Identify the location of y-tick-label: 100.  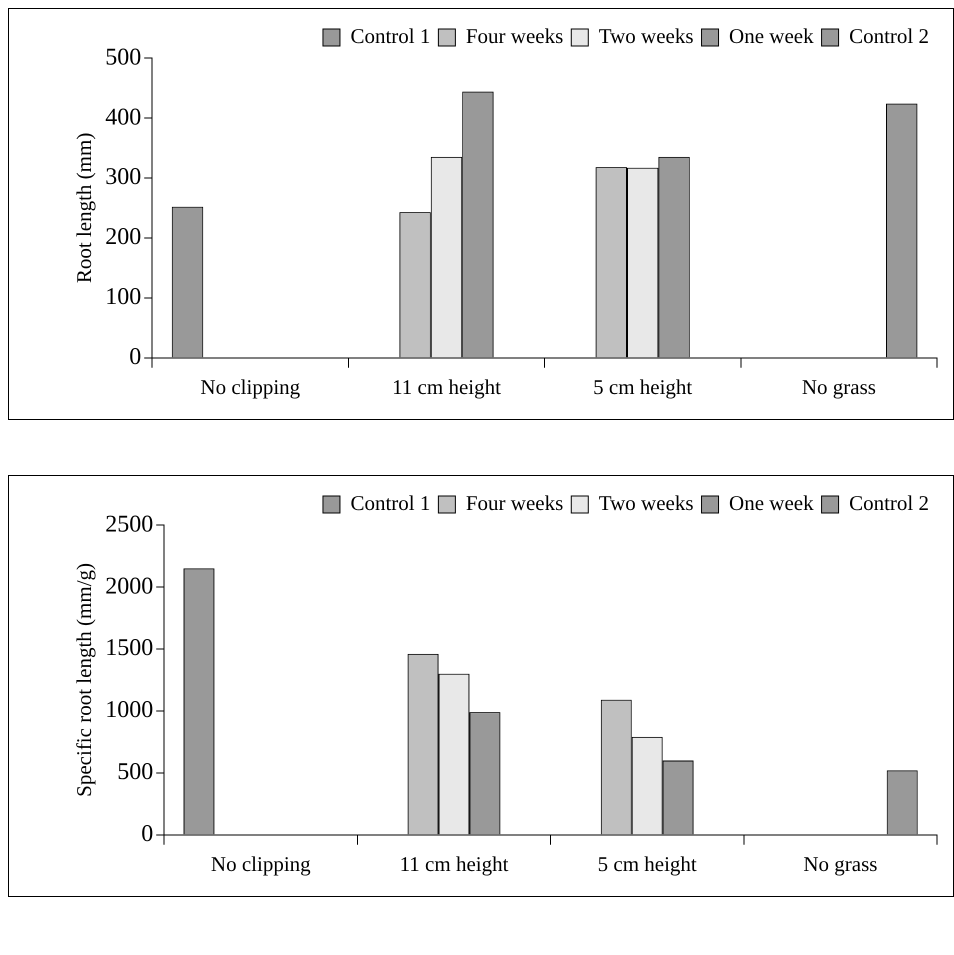
(123, 297).